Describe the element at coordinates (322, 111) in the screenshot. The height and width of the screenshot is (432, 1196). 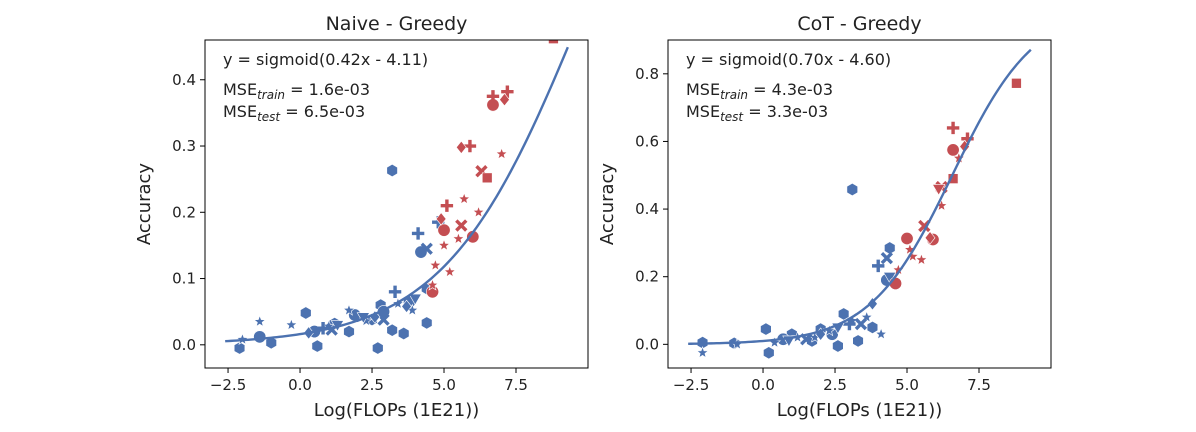
I see `mse-test-value: = 6.5e-03` at that location.